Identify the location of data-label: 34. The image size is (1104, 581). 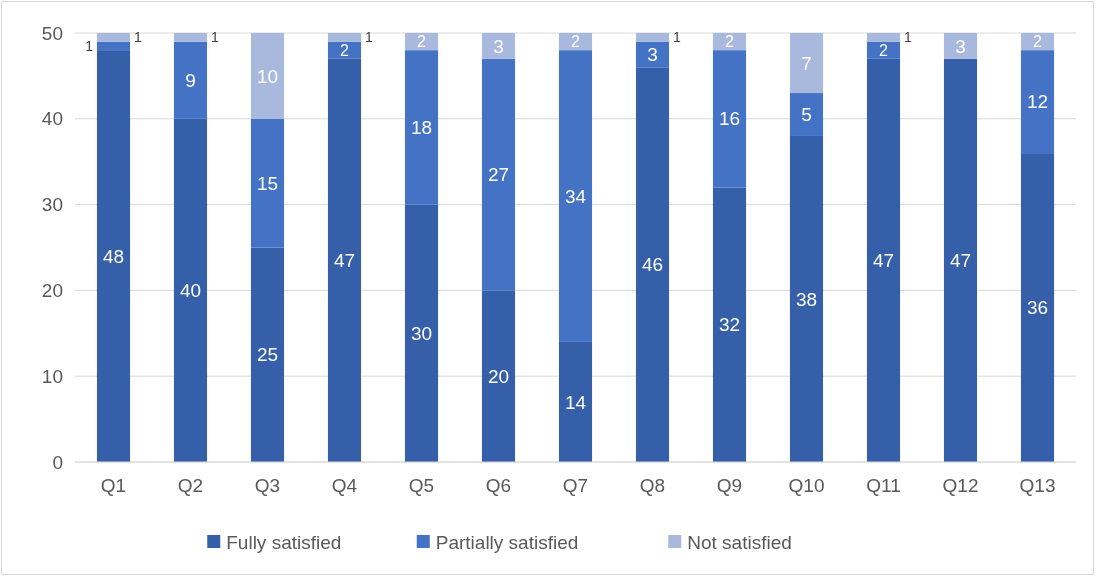
(575, 196).